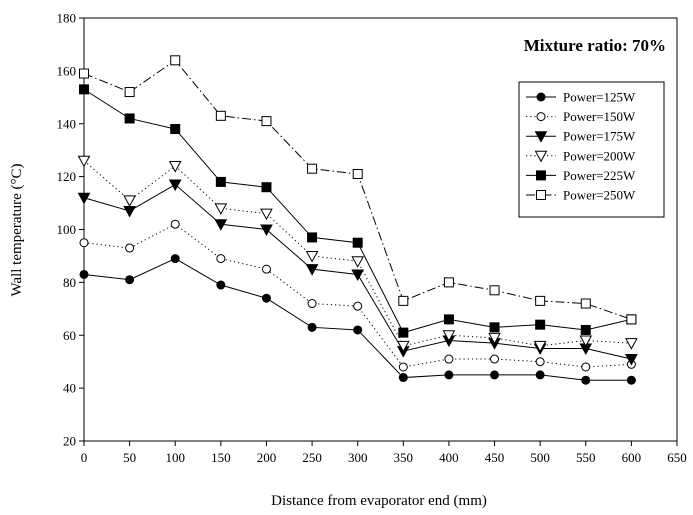 The image size is (693, 515). I want to click on x-tick-label-2: 100, so click(175, 457).